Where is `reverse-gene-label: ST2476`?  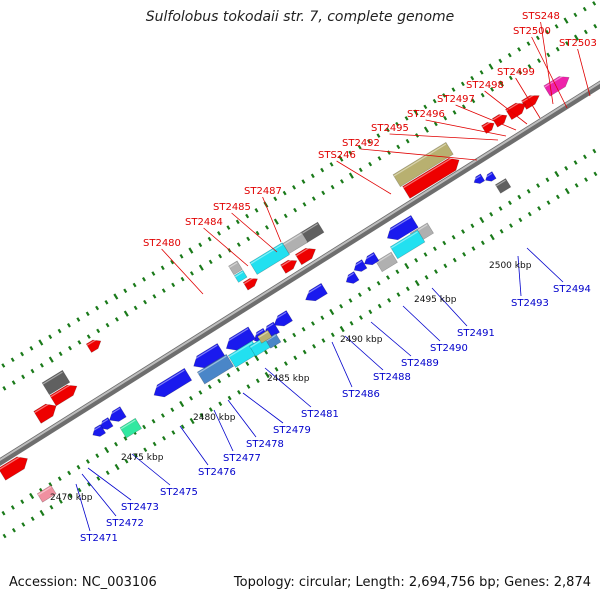
reverse-gene-label: ST2476 is located at coordinates (217, 472).